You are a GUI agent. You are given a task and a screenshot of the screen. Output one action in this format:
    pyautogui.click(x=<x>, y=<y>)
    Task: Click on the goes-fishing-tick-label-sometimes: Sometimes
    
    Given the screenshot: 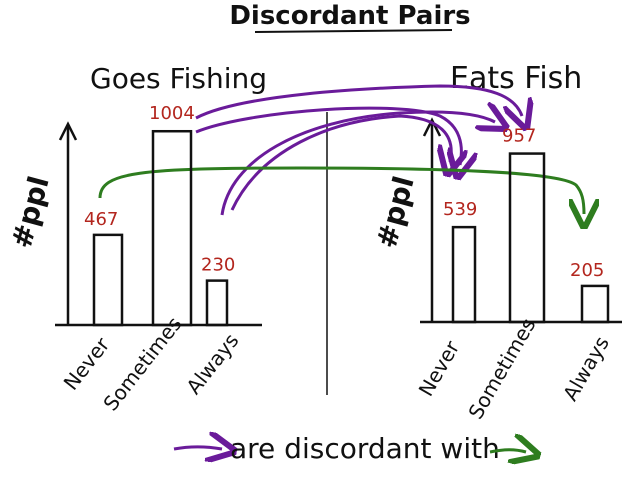 What is the action you would take?
    pyautogui.click(x=142, y=363)
    